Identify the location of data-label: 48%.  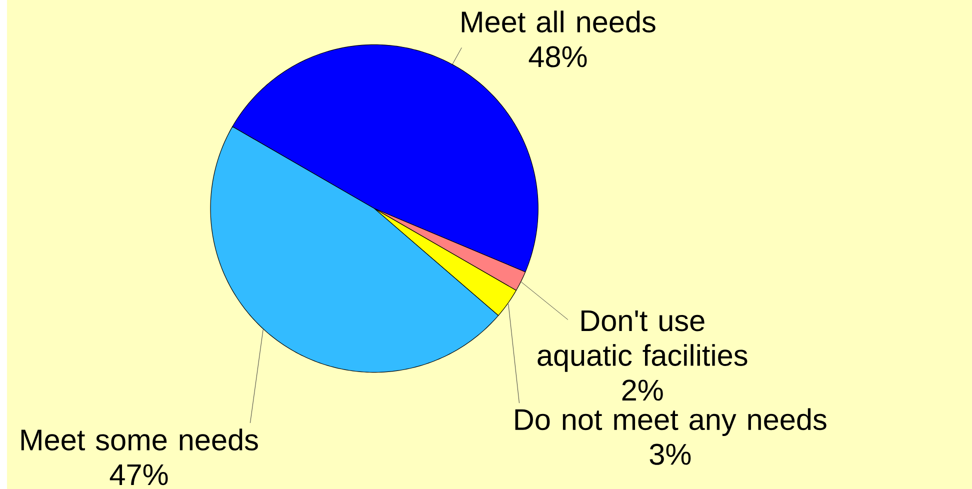
(557, 57).